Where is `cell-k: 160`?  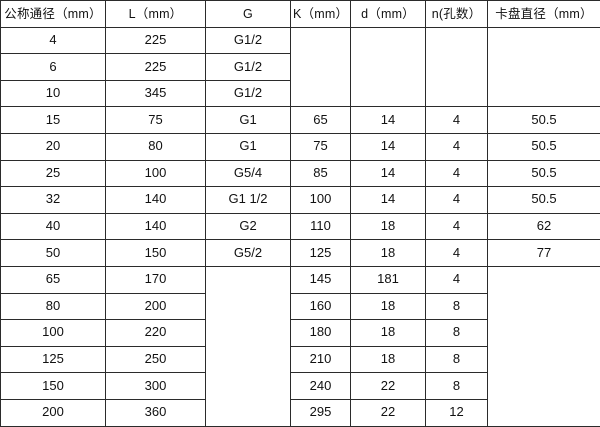 cell-k: 160 is located at coordinates (321, 306).